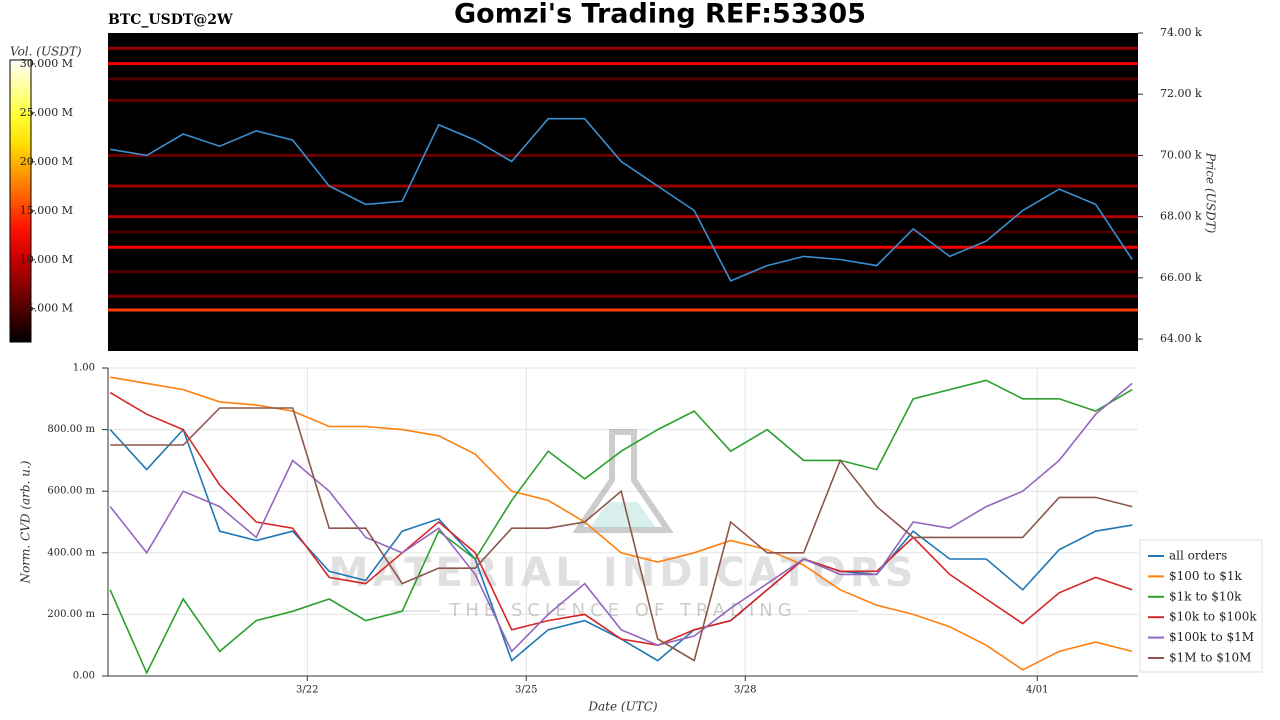  I want to click on legend-label: $100k to $1M, so click(1211, 637).